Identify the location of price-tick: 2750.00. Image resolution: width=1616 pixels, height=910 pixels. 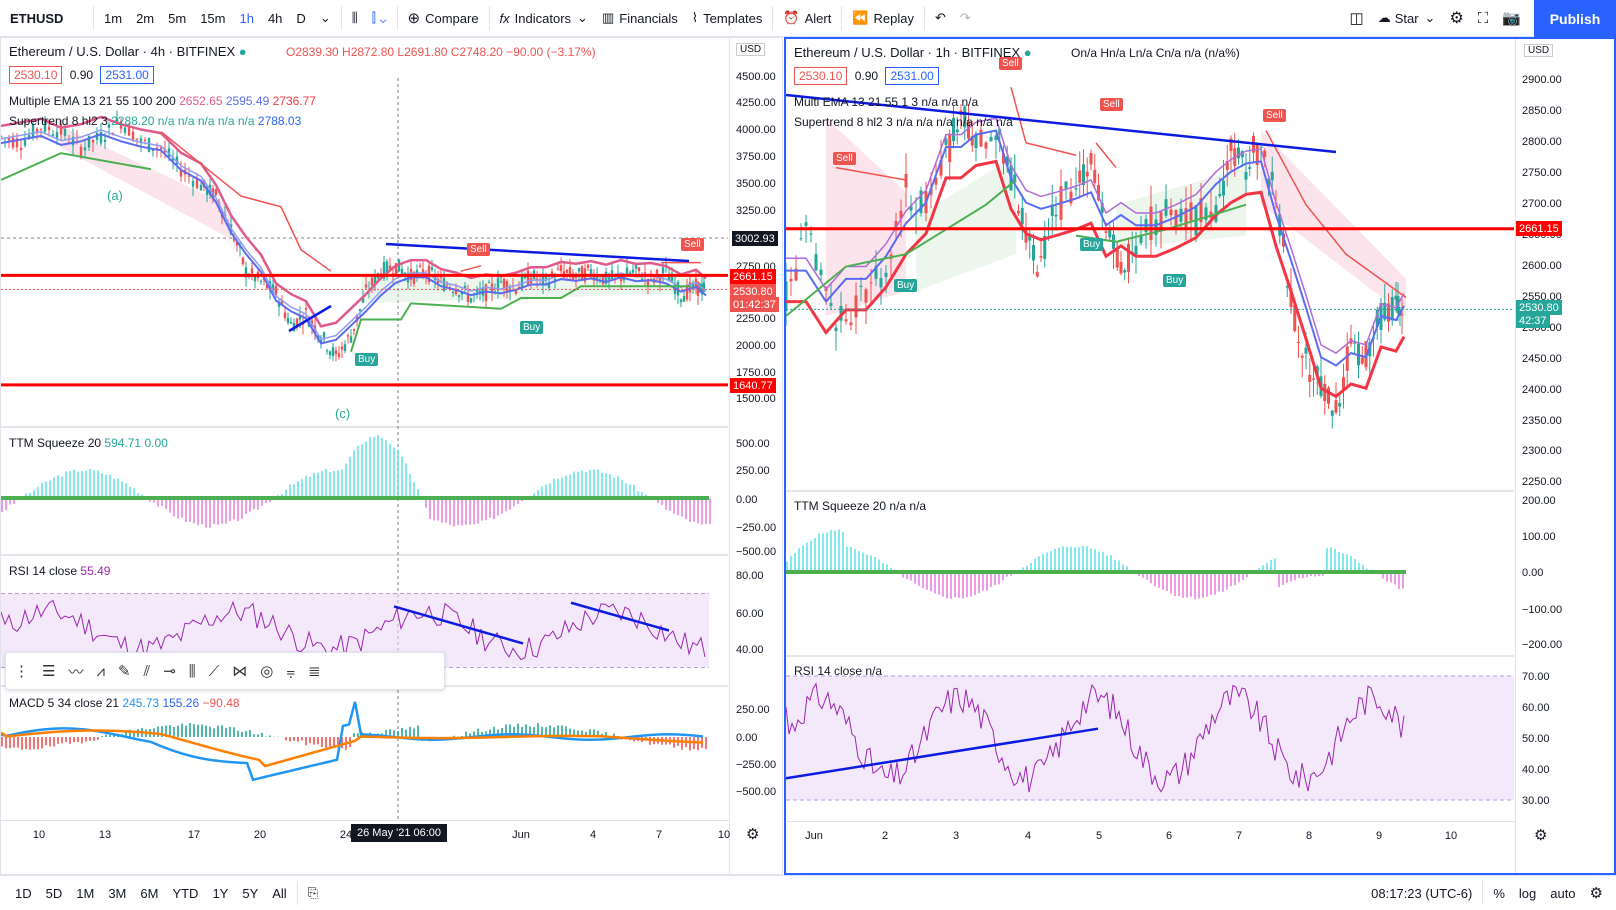
(1542, 173).